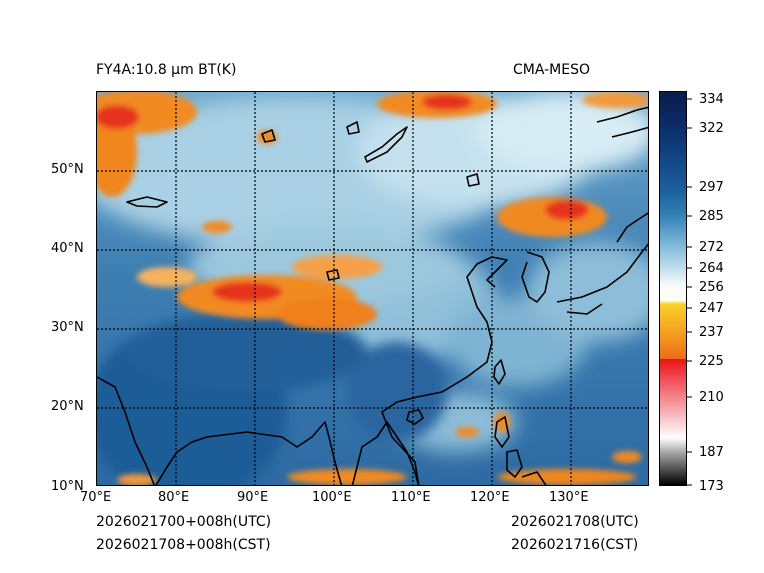 The height and width of the screenshot is (573, 764). What do you see at coordinates (67, 486) in the screenshot?
I see `lat-label-10: 10°N` at bounding box center [67, 486].